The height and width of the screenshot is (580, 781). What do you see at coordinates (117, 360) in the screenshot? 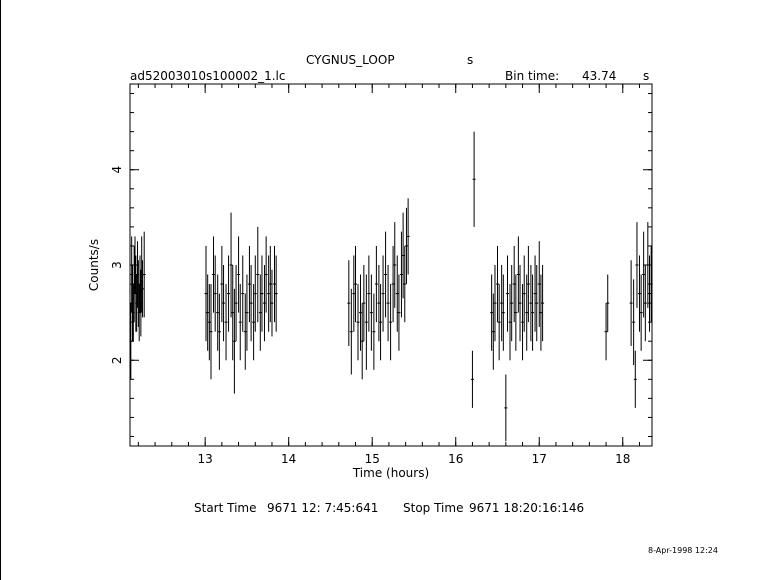
I see `y-tick-label: 2` at bounding box center [117, 360].